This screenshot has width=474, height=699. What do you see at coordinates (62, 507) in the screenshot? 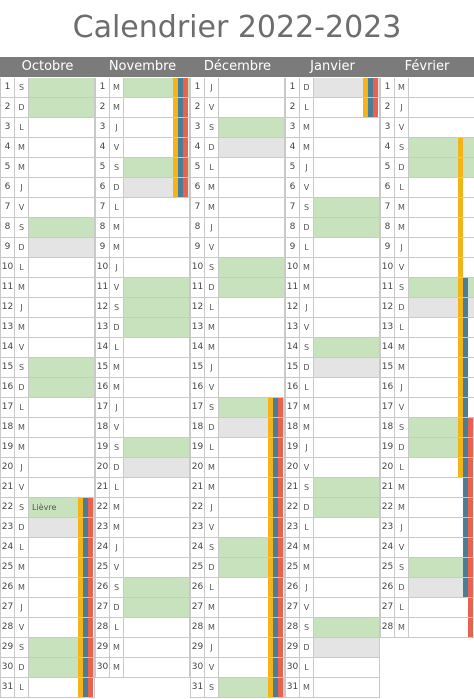
I see `day-cell: Lièvre` at bounding box center [62, 507].